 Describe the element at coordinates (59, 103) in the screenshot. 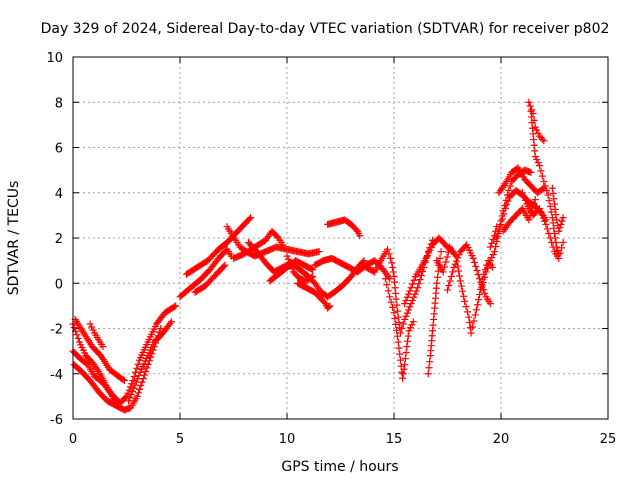

I see `y-tick-label: 8` at that location.